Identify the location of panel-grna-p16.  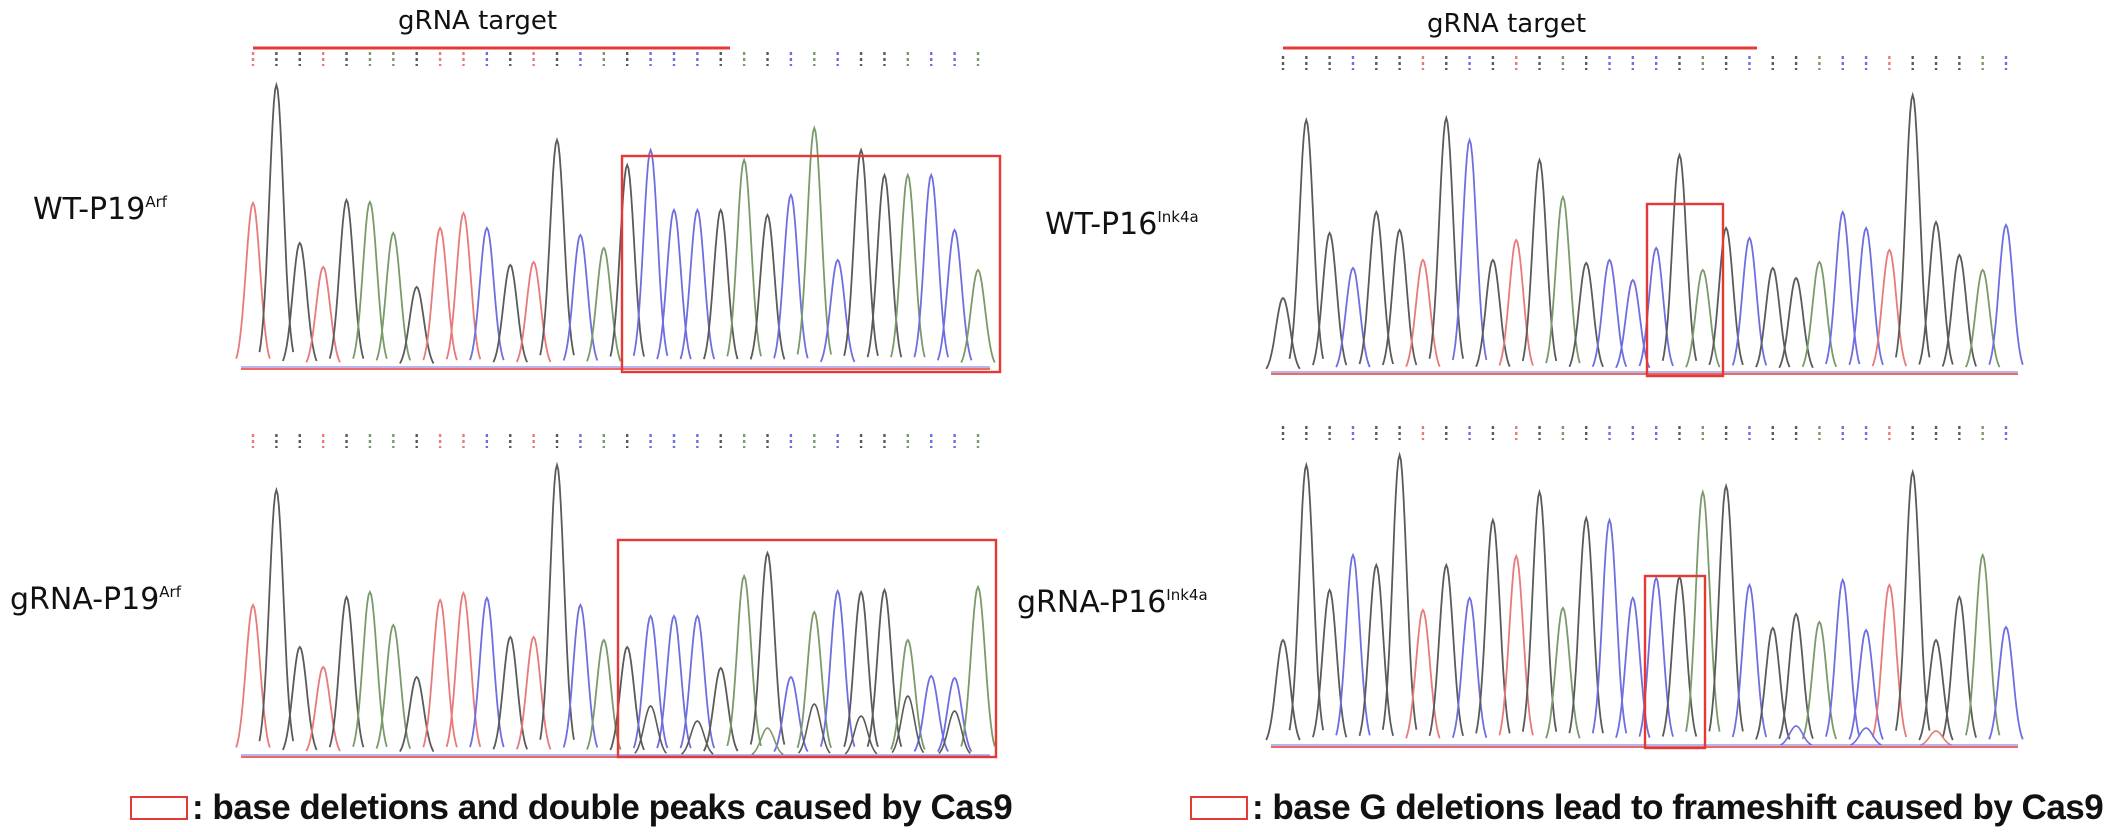
(1644, 588).